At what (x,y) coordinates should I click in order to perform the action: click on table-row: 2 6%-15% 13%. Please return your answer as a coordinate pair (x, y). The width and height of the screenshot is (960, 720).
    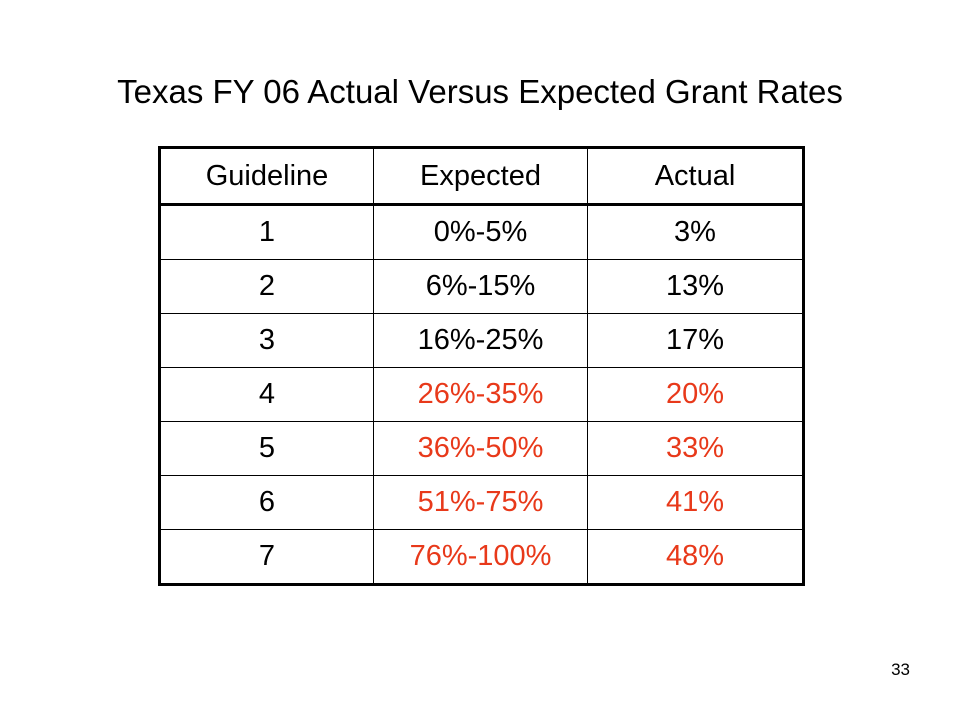
    Looking at the image, I should click on (481, 286).